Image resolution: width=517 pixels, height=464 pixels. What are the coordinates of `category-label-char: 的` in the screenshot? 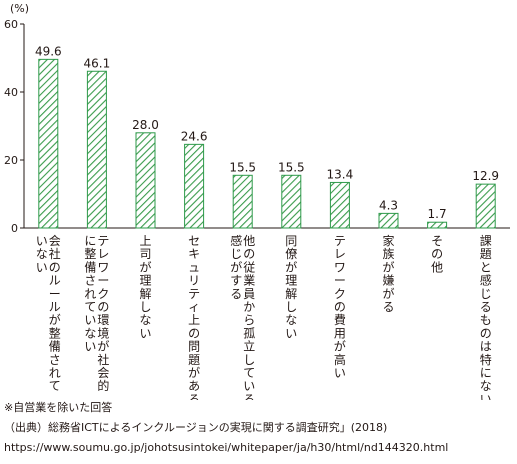 It's located at (103, 385).